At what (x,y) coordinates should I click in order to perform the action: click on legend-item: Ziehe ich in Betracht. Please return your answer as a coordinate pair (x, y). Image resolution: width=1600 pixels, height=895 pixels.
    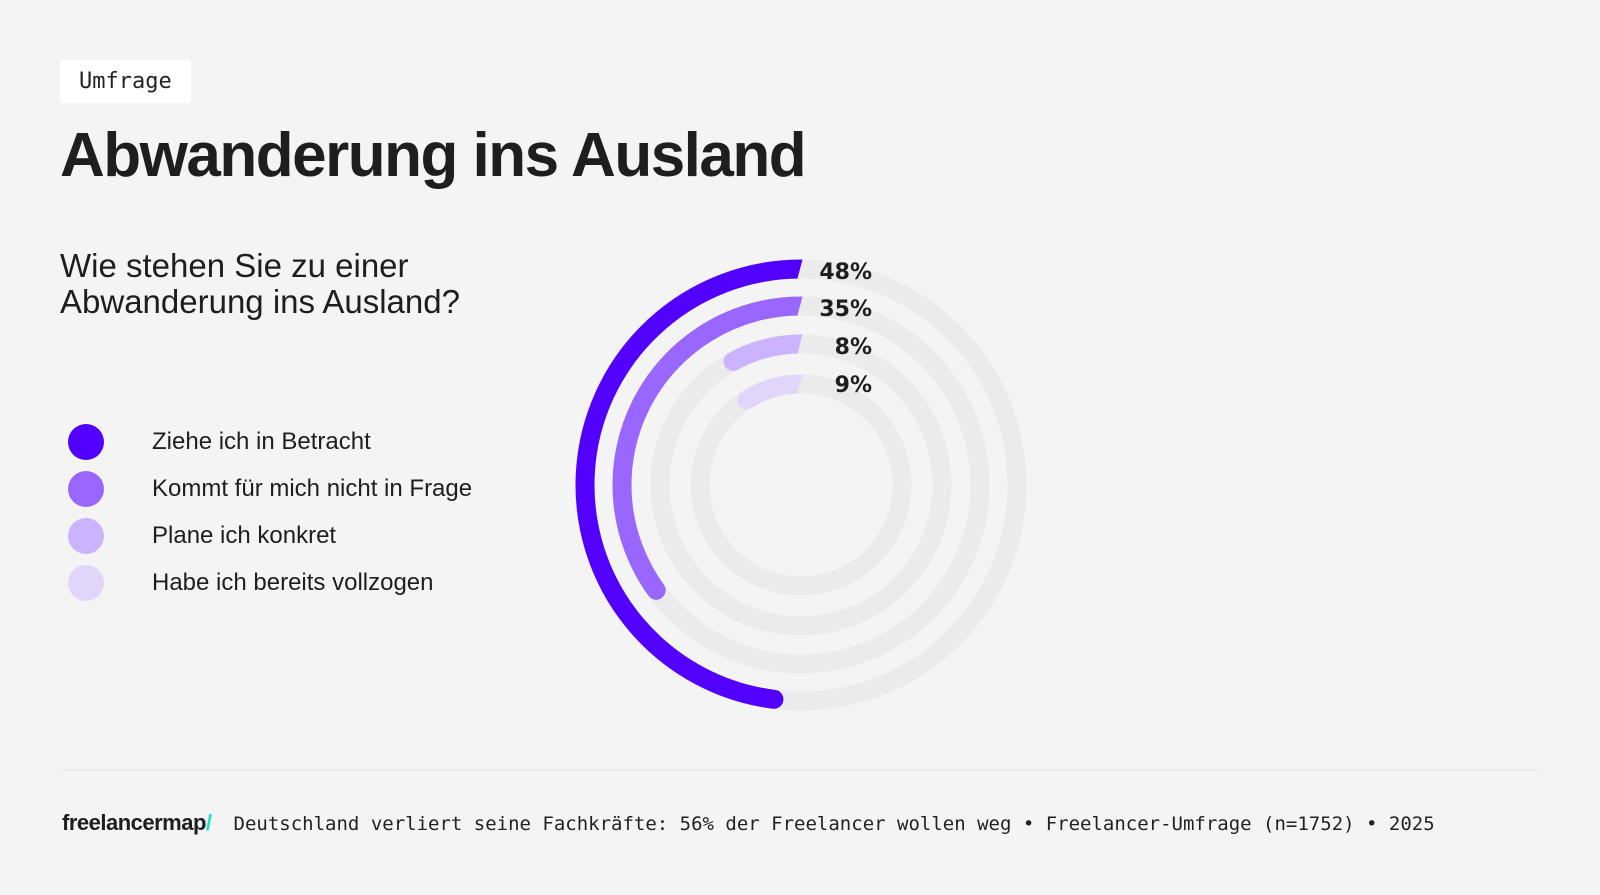
    Looking at the image, I should click on (270, 441).